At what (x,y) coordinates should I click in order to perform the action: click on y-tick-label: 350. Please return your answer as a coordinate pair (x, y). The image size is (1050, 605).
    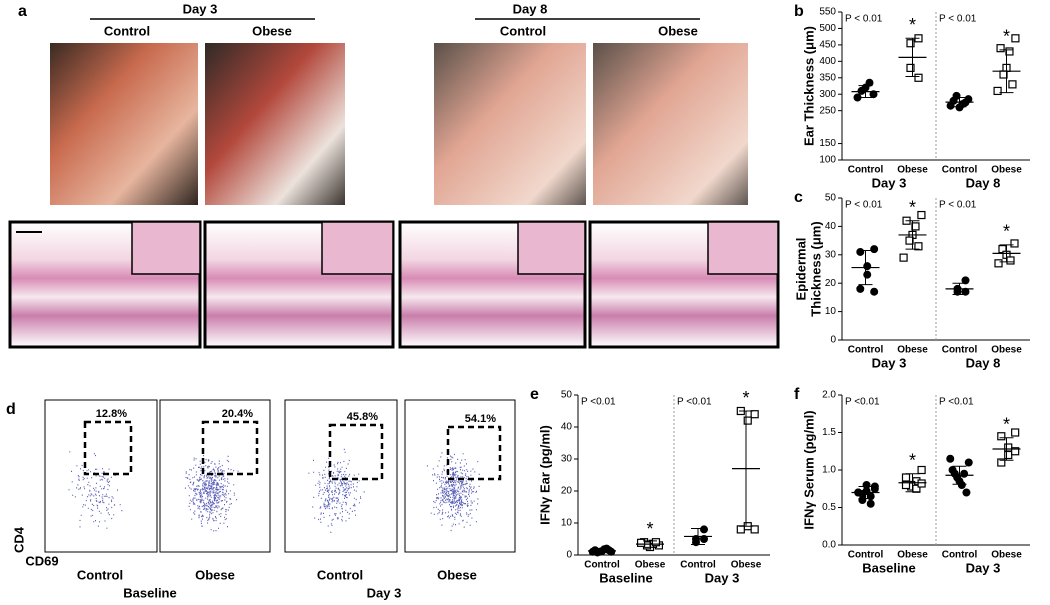
    Looking at the image, I should click on (827, 77).